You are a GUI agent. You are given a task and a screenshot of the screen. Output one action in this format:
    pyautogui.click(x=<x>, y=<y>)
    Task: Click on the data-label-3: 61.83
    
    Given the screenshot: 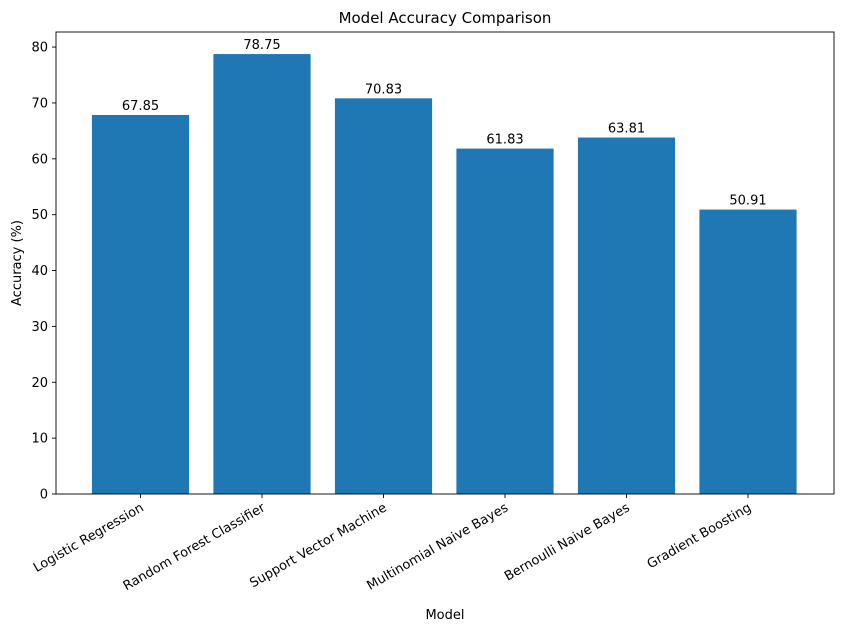 What is the action you would take?
    pyautogui.click(x=504, y=140)
    